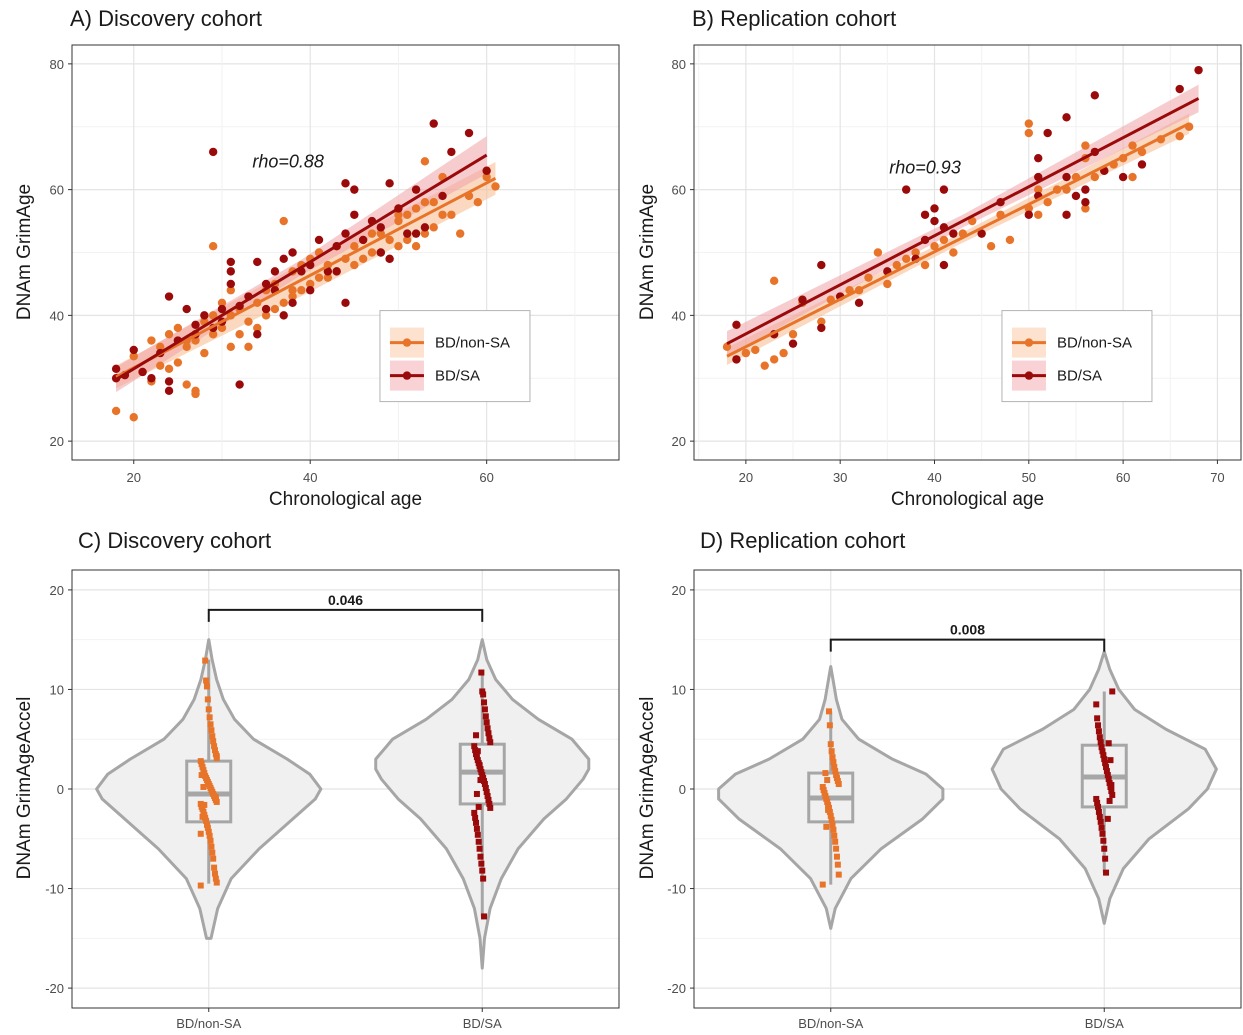 This screenshot has width=1243, height=1035. I want to click on x-tick-label: 40, so click(310, 477).